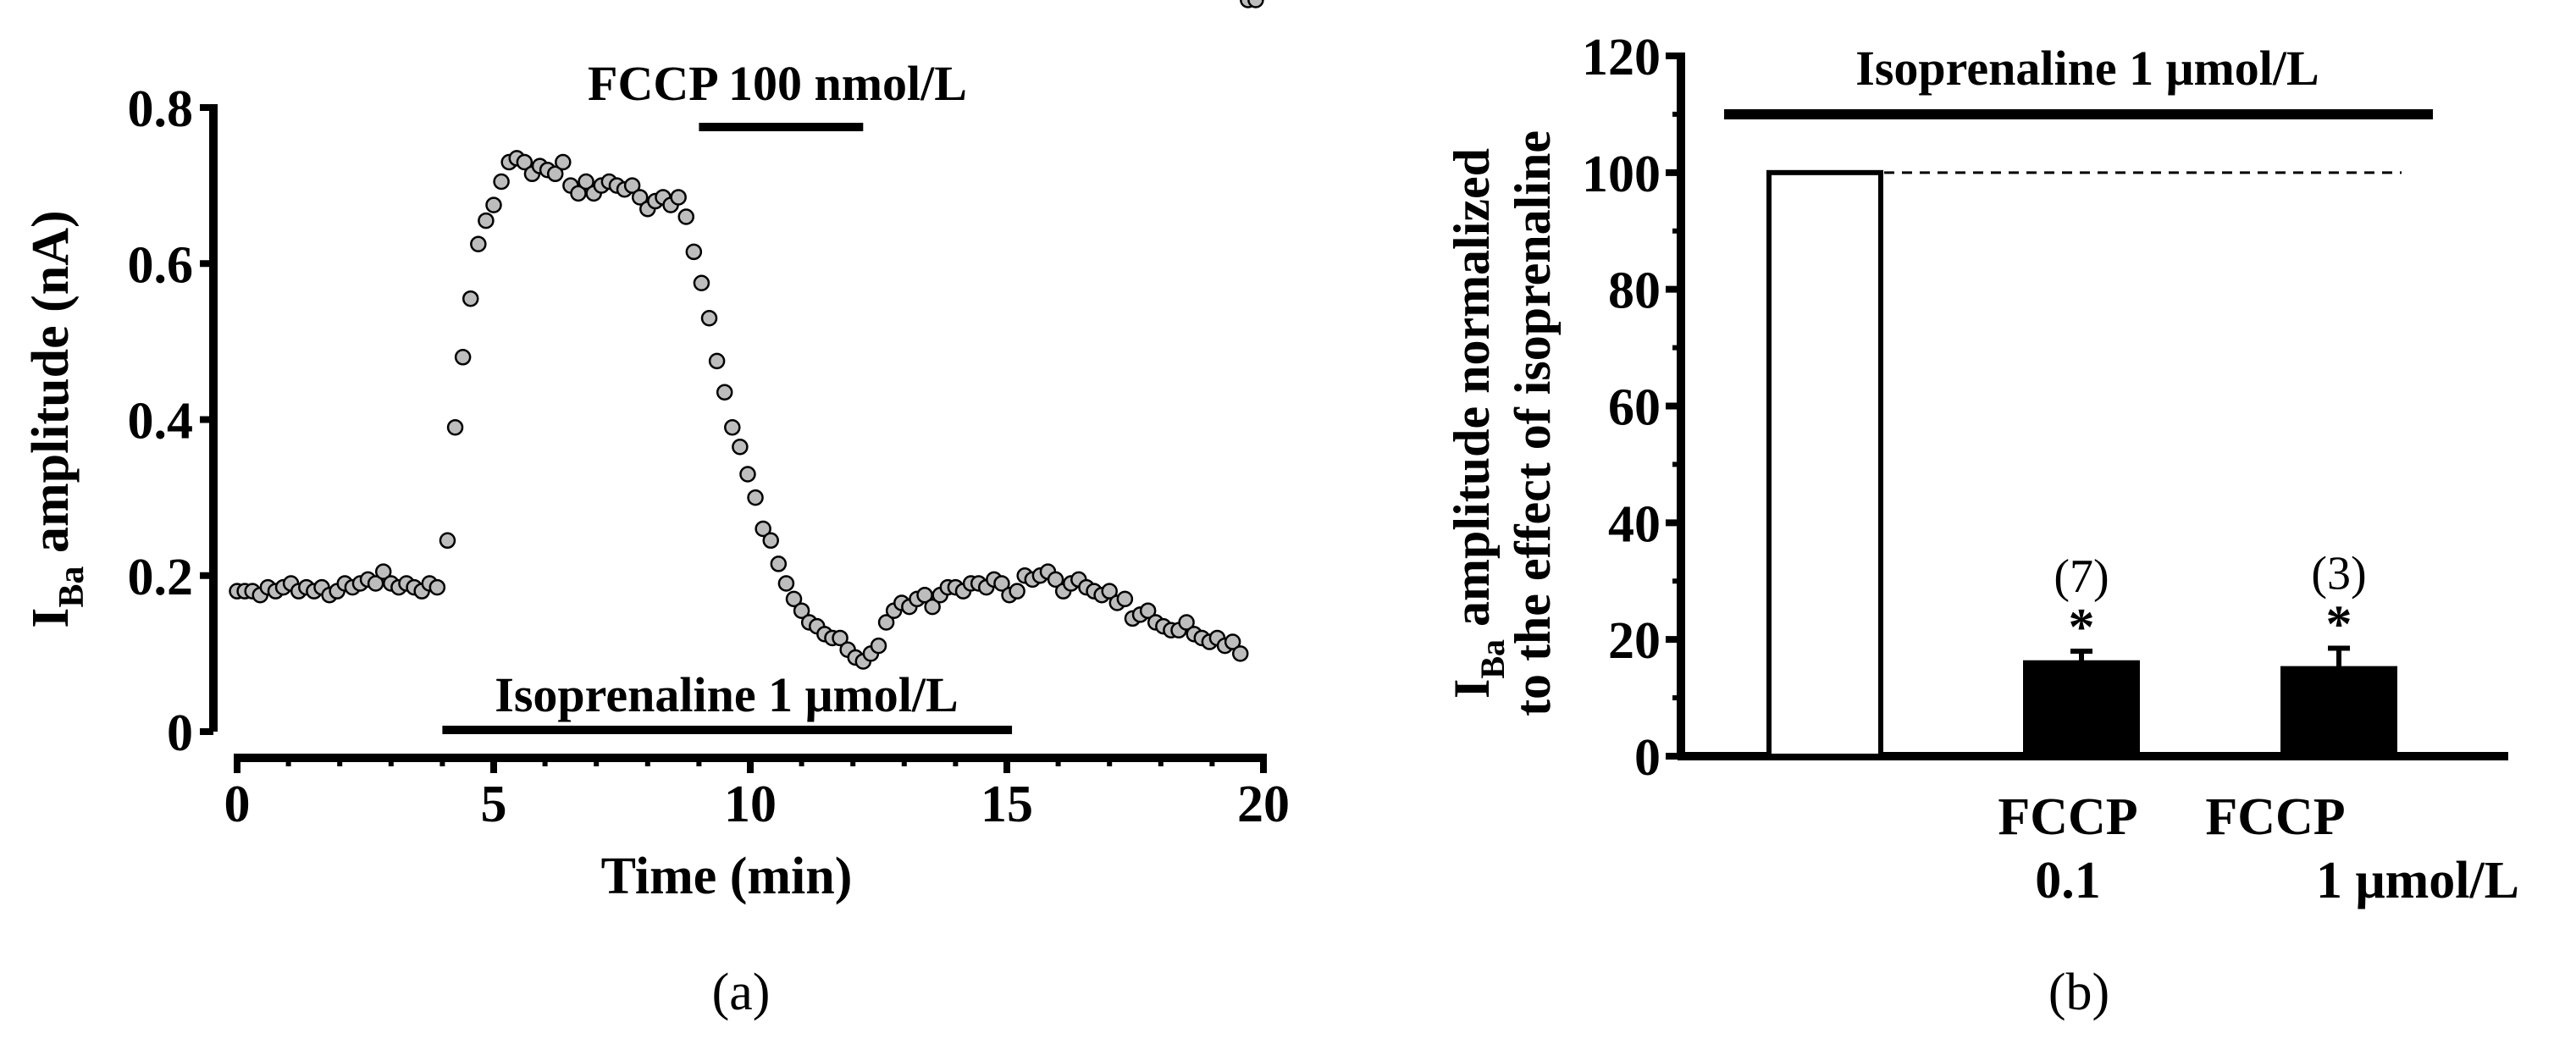  I want to click on panel-b-y-ticks: 0 20 40 60 80 100 120, so click(1631, 408).